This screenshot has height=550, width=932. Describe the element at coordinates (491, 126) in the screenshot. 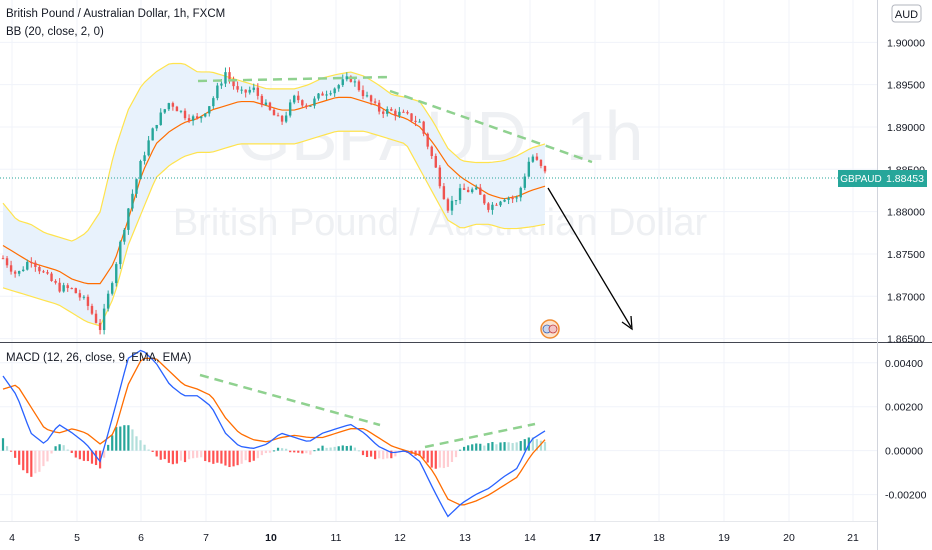

I see `top-trendline-descending` at that location.